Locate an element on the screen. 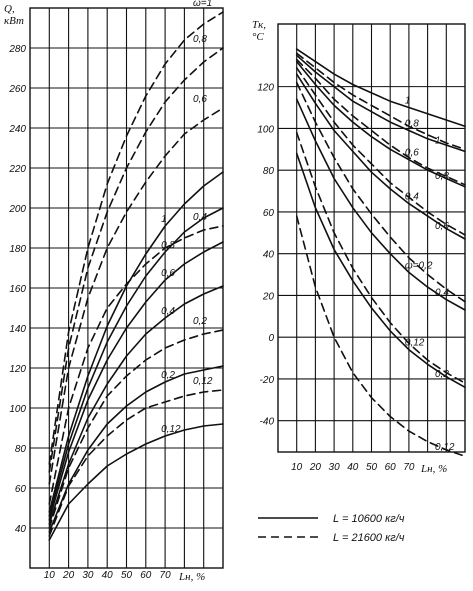  left-x-tick-label: 20 is located at coordinates (68, 575).